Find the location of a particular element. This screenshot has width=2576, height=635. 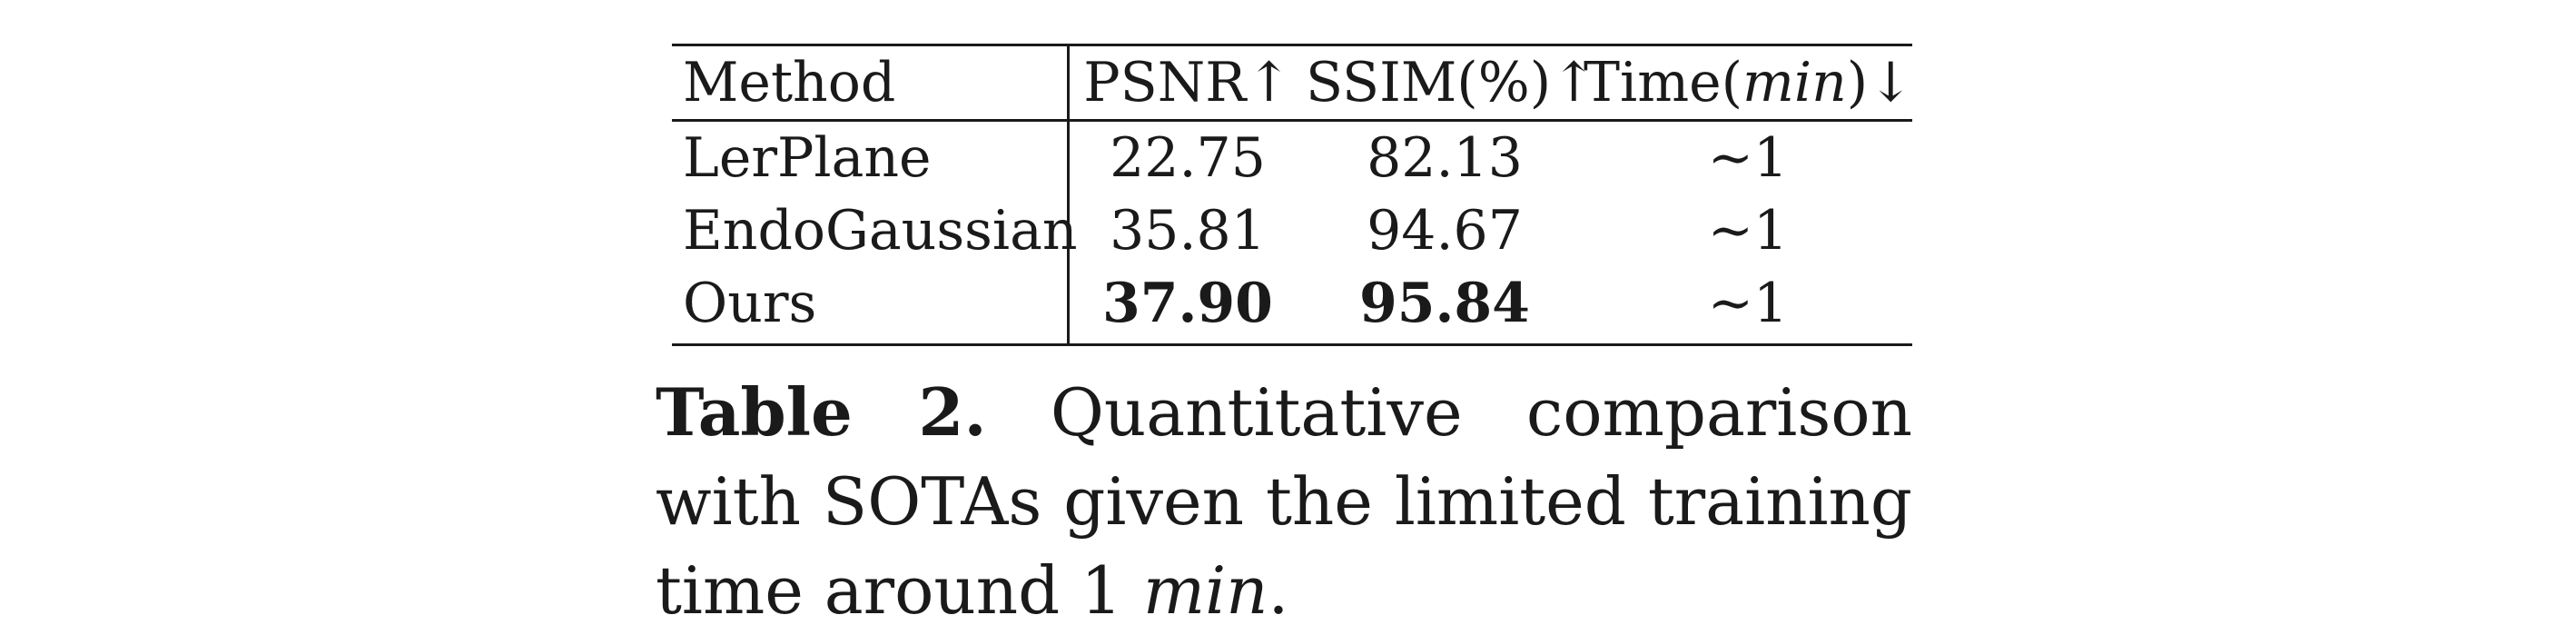

row-method: Ours is located at coordinates (750, 303).